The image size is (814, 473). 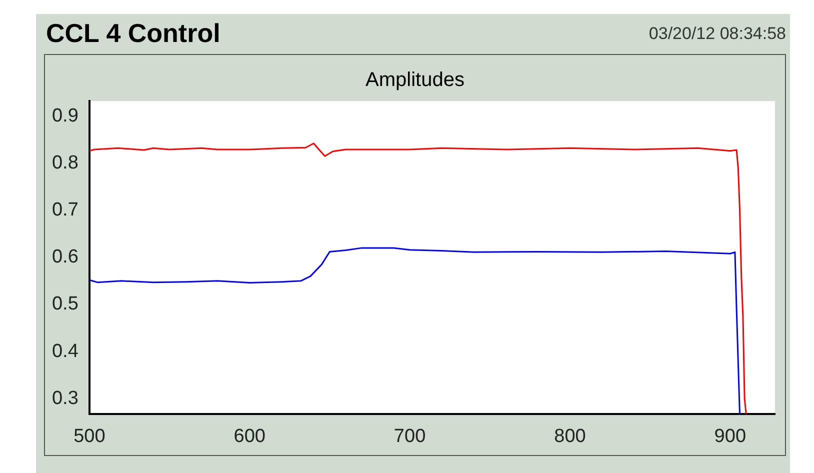 I want to click on y-tick-label: 0.3, so click(x=65, y=398).